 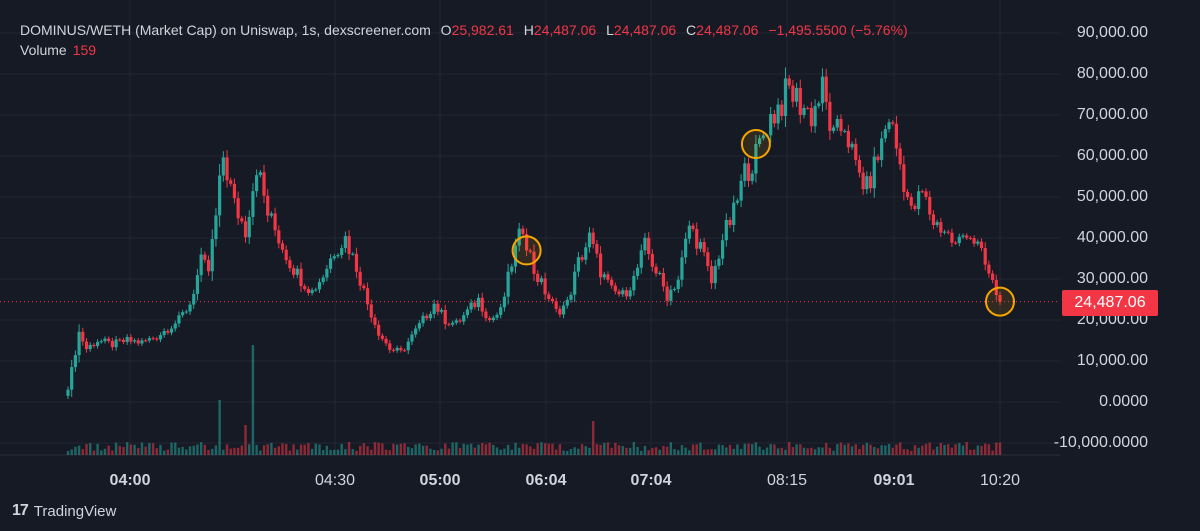 I want to click on x-tick-label: 04:30, so click(x=335, y=480).